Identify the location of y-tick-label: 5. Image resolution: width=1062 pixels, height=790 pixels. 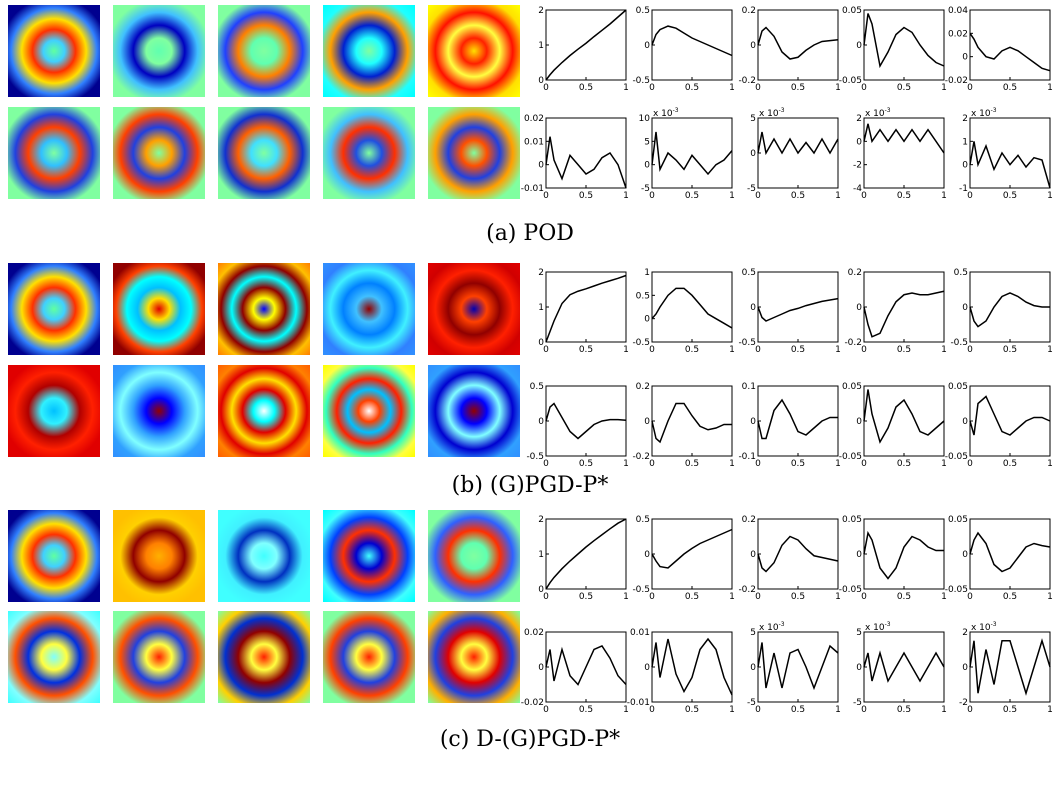
(753, 119).